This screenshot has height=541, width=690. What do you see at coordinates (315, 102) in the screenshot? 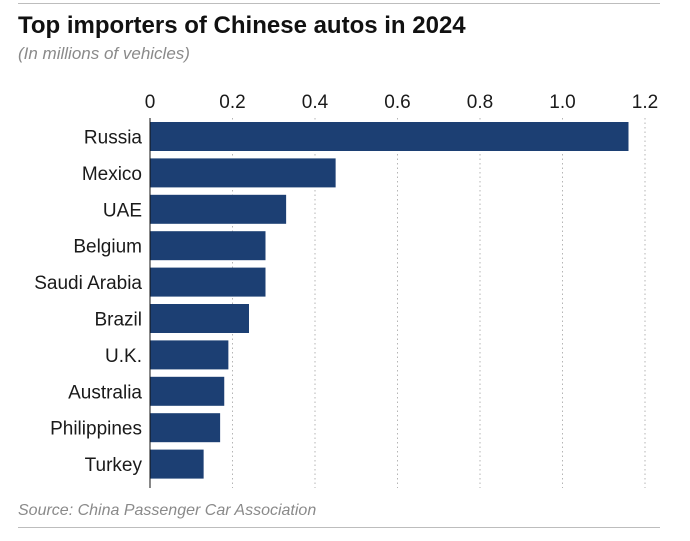
I see `x-tick-label: 0.4` at bounding box center [315, 102].